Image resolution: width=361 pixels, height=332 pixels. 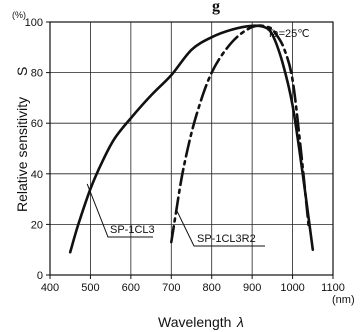 What do you see at coordinates (37, 225) in the screenshot?
I see `y-tick-label: 20` at bounding box center [37, 225].